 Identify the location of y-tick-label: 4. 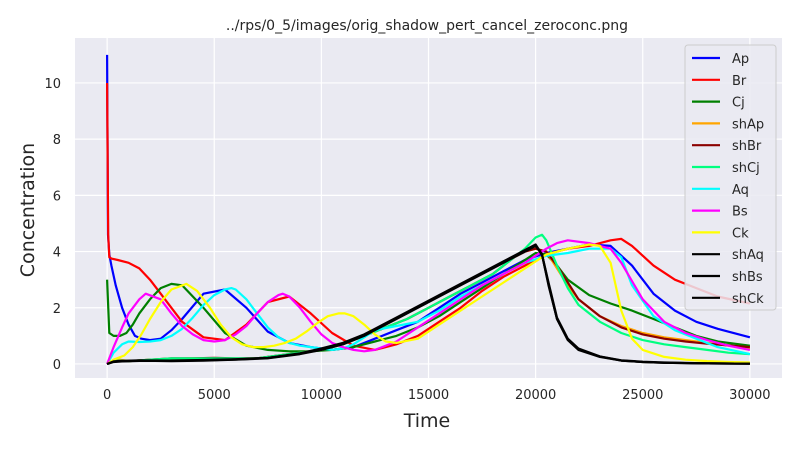
(57, 253).